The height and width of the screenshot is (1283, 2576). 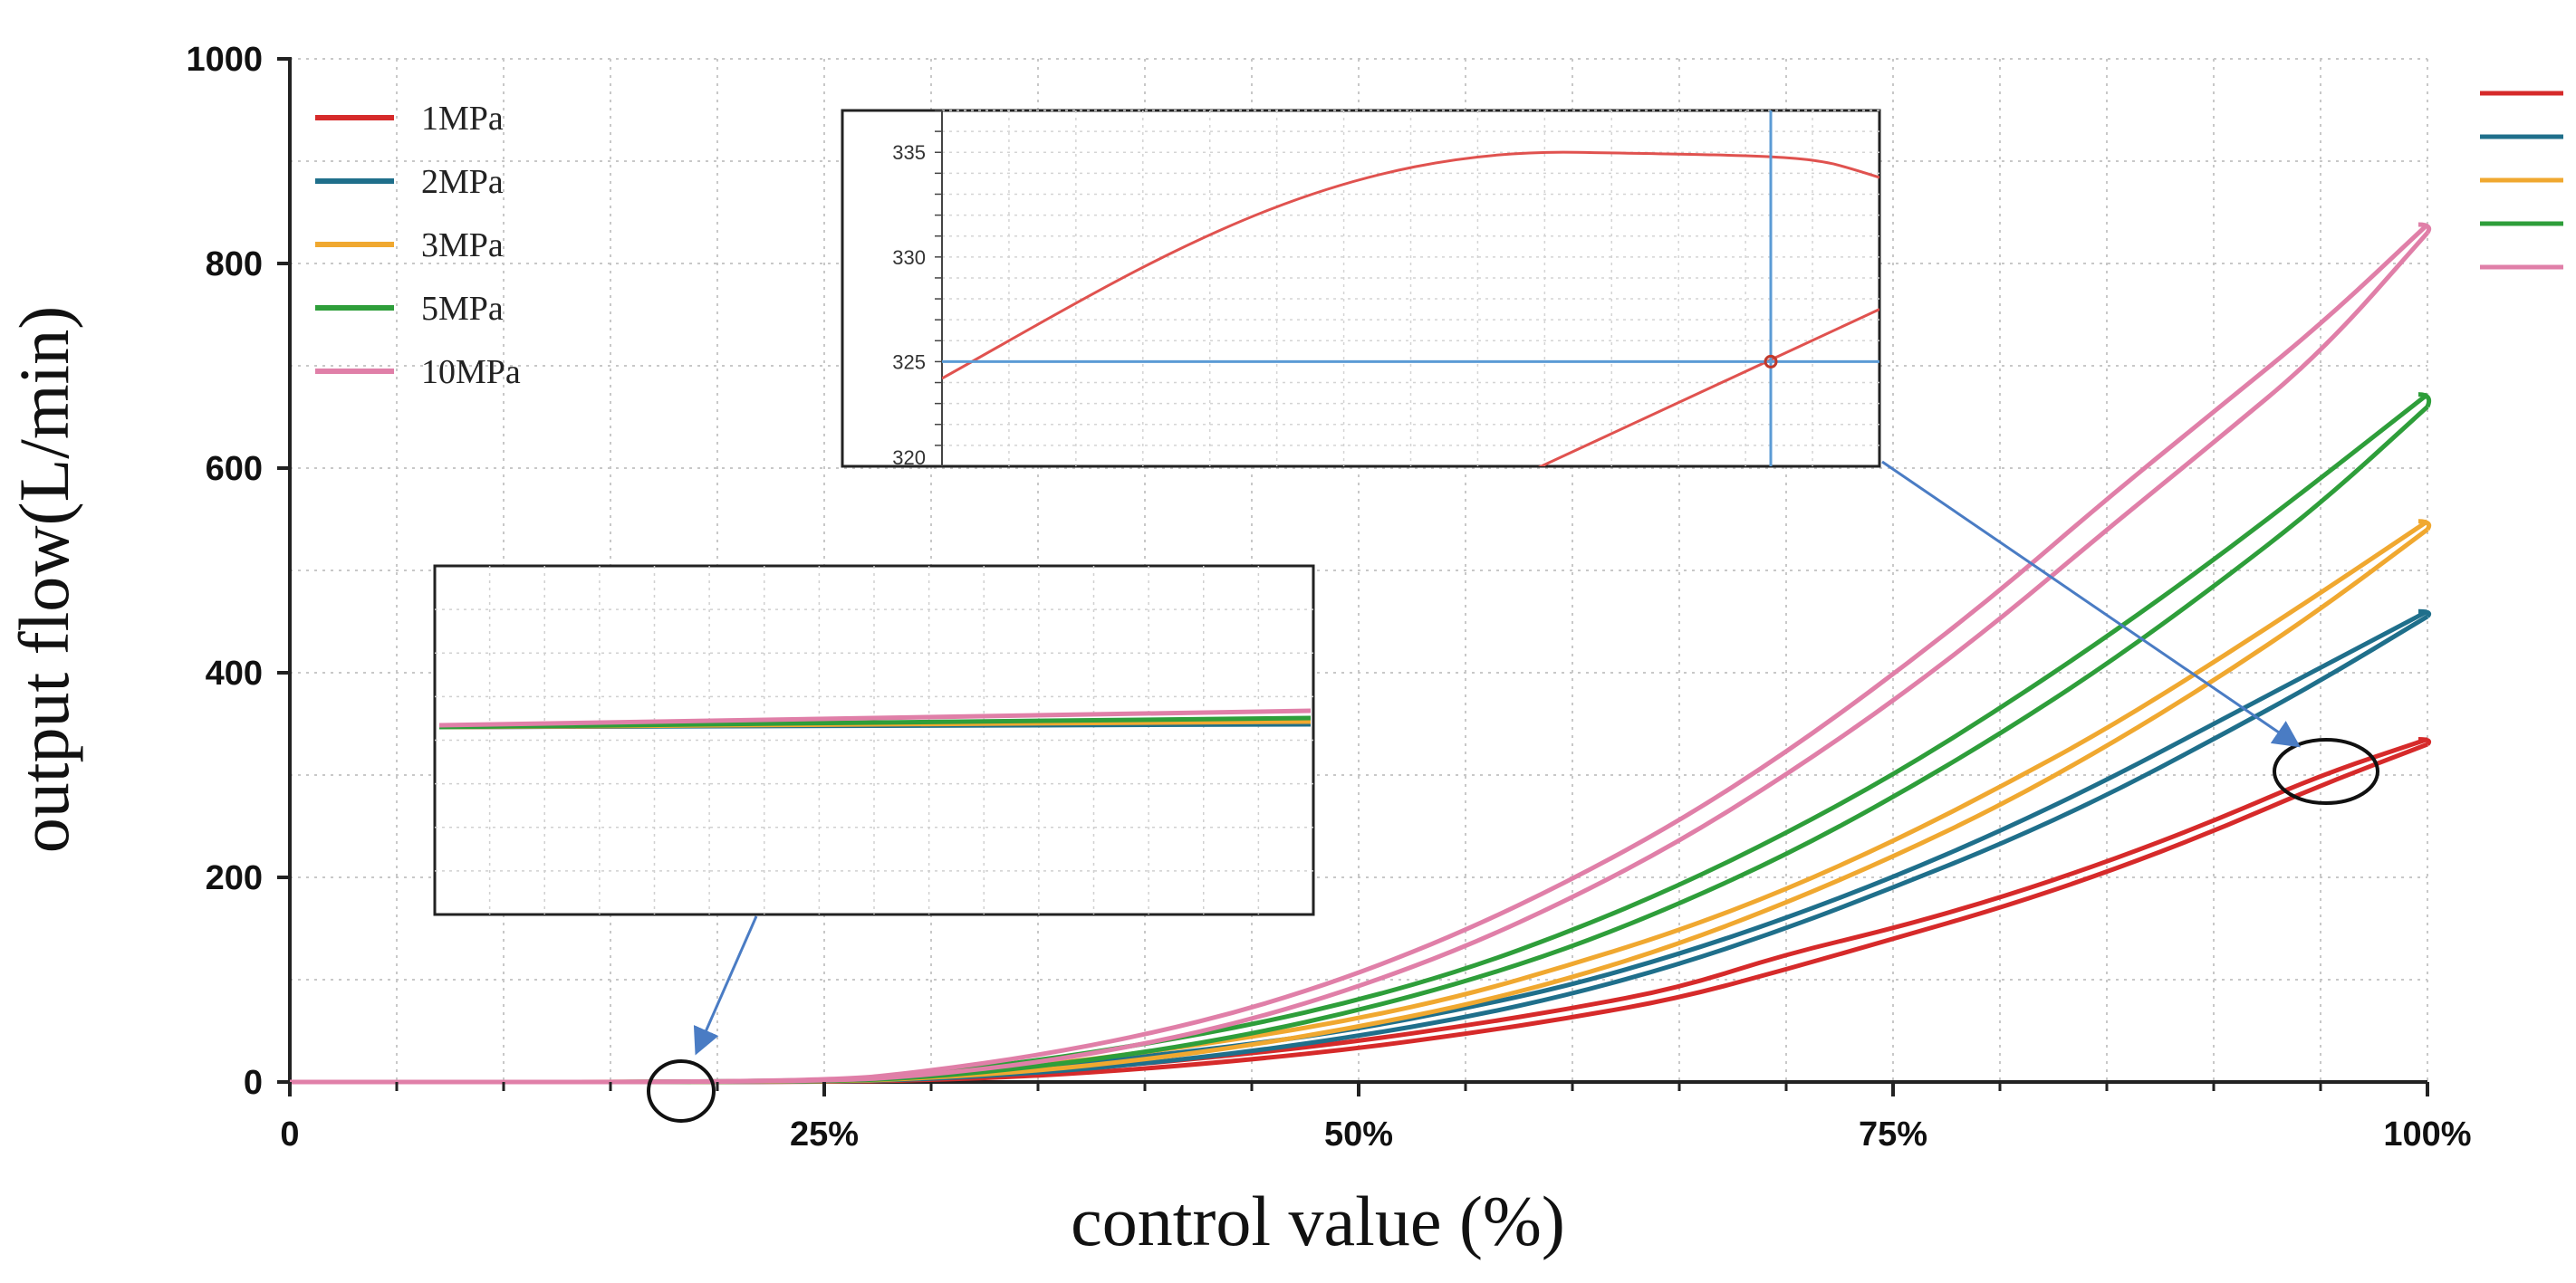 I want to click on series-loop-end-2MPa, so click(x=2424, y=613).